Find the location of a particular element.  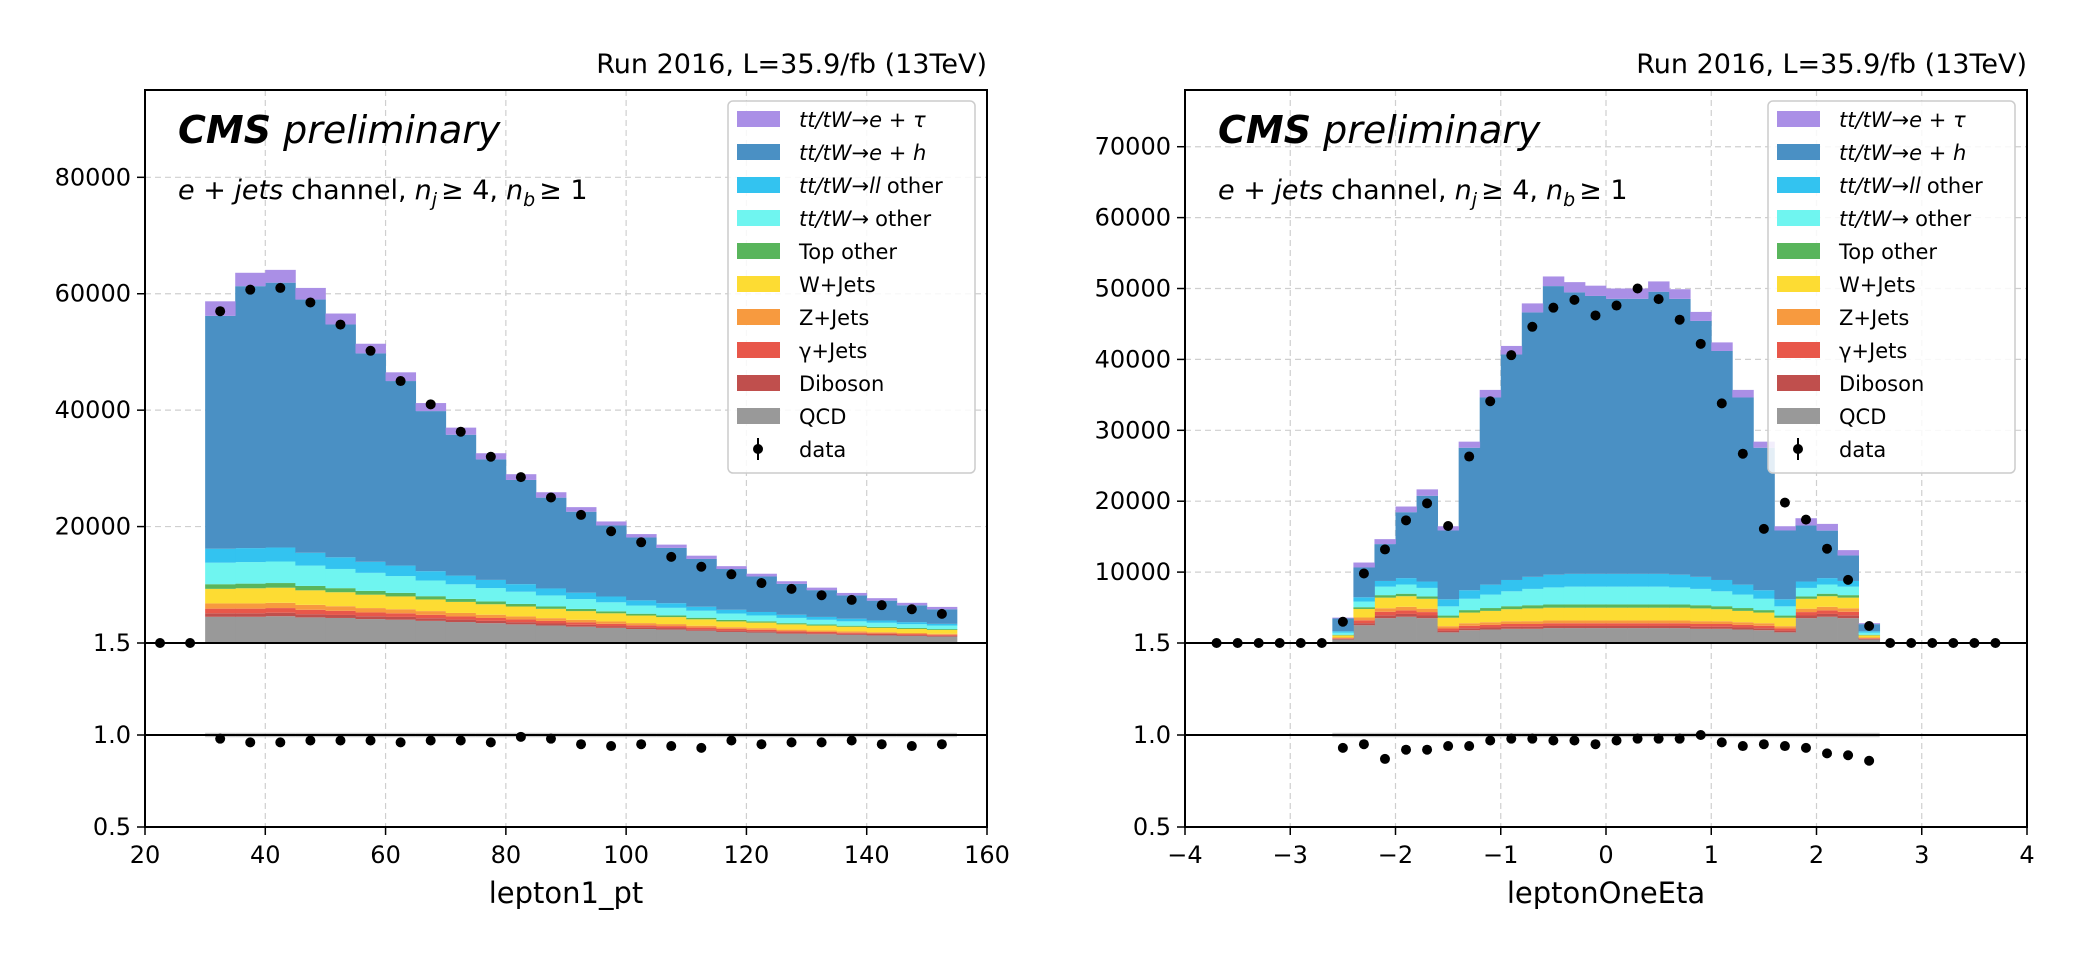

cms-bold: CMS is located at coordinates (224, 130).